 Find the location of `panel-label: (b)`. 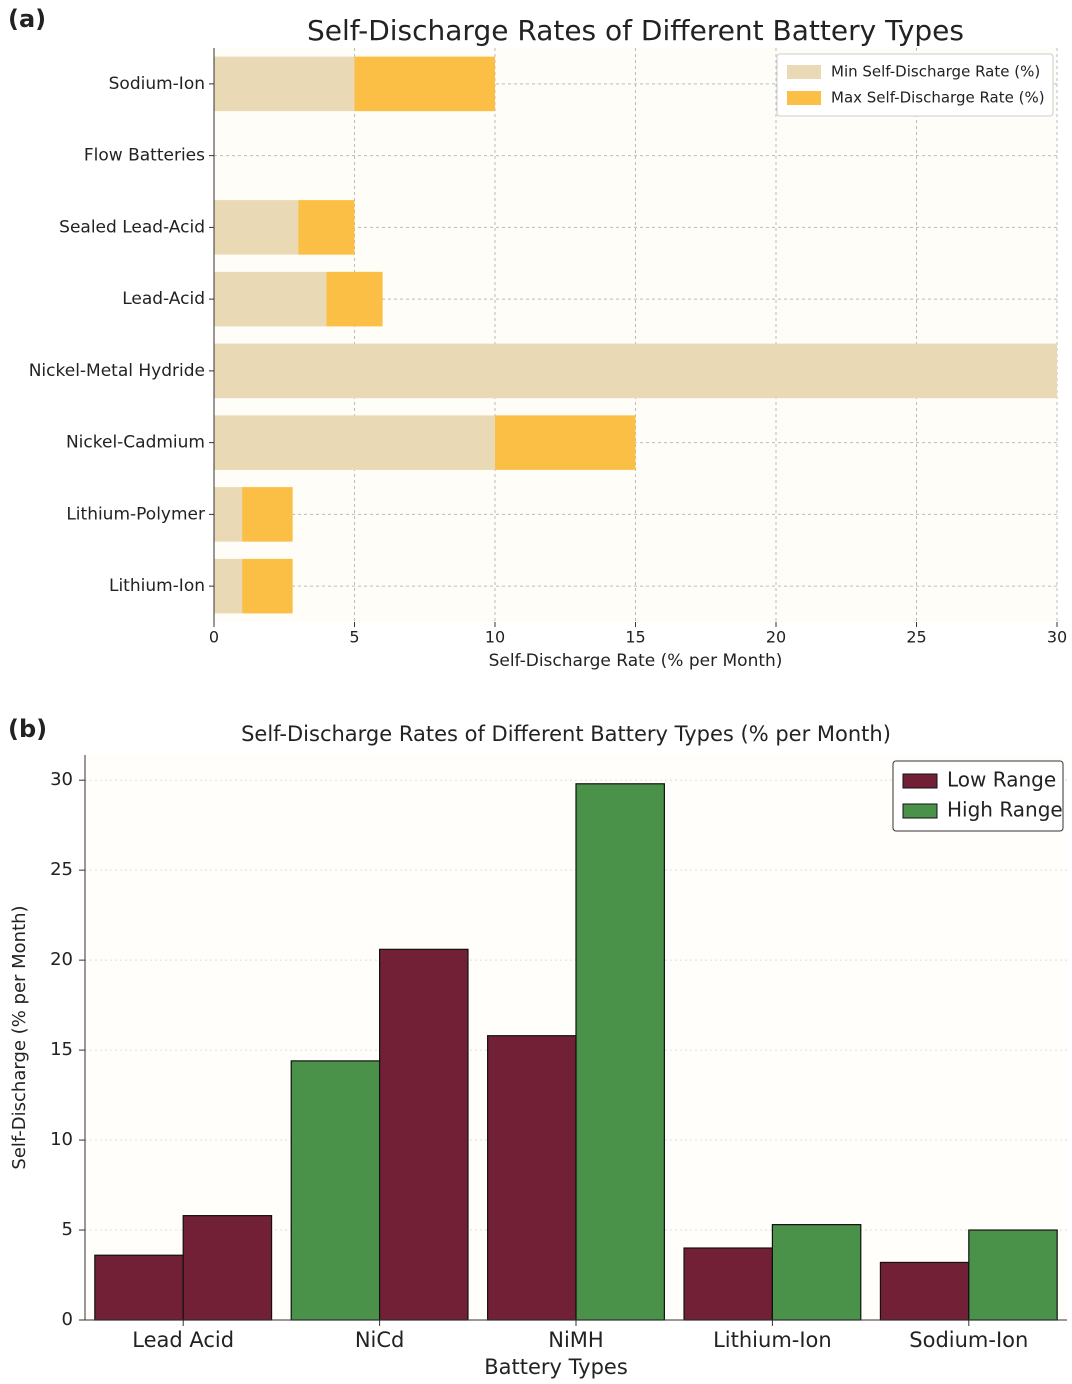

panel-label: (b) is located at coordinates (27, 729).